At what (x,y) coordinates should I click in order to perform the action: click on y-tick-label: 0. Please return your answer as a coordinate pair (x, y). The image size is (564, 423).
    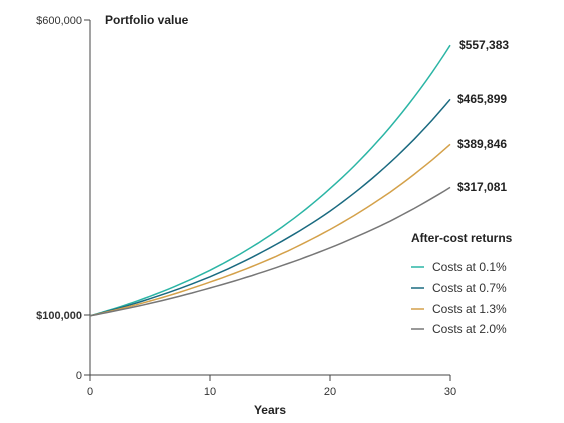
    Looking at the image, I should click on (79, 376).